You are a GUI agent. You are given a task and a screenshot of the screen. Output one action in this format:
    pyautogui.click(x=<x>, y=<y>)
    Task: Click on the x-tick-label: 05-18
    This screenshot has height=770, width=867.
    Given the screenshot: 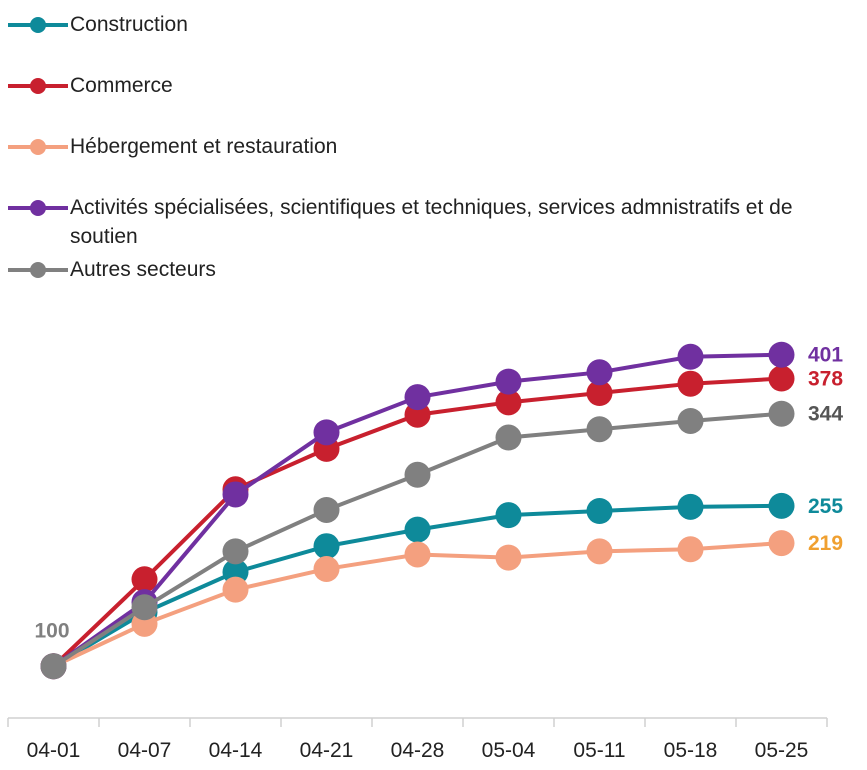 What is the action you would take?
    pyautogui.click(x=691, y=750)
    